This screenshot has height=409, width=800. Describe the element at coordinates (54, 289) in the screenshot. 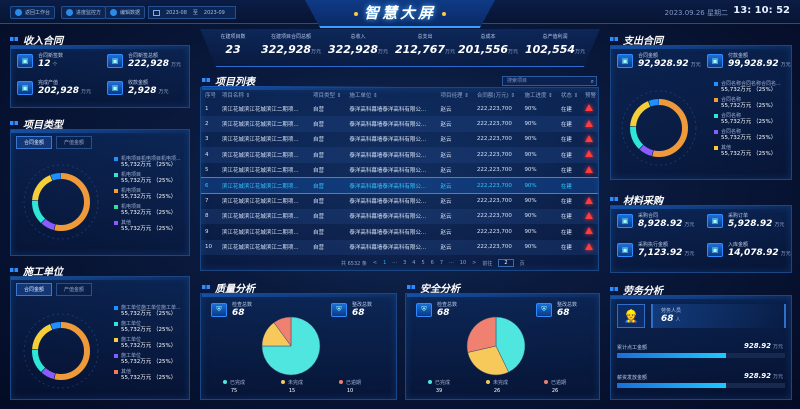

I see `construction-tabs: 合同金额 产值金额` at that location.